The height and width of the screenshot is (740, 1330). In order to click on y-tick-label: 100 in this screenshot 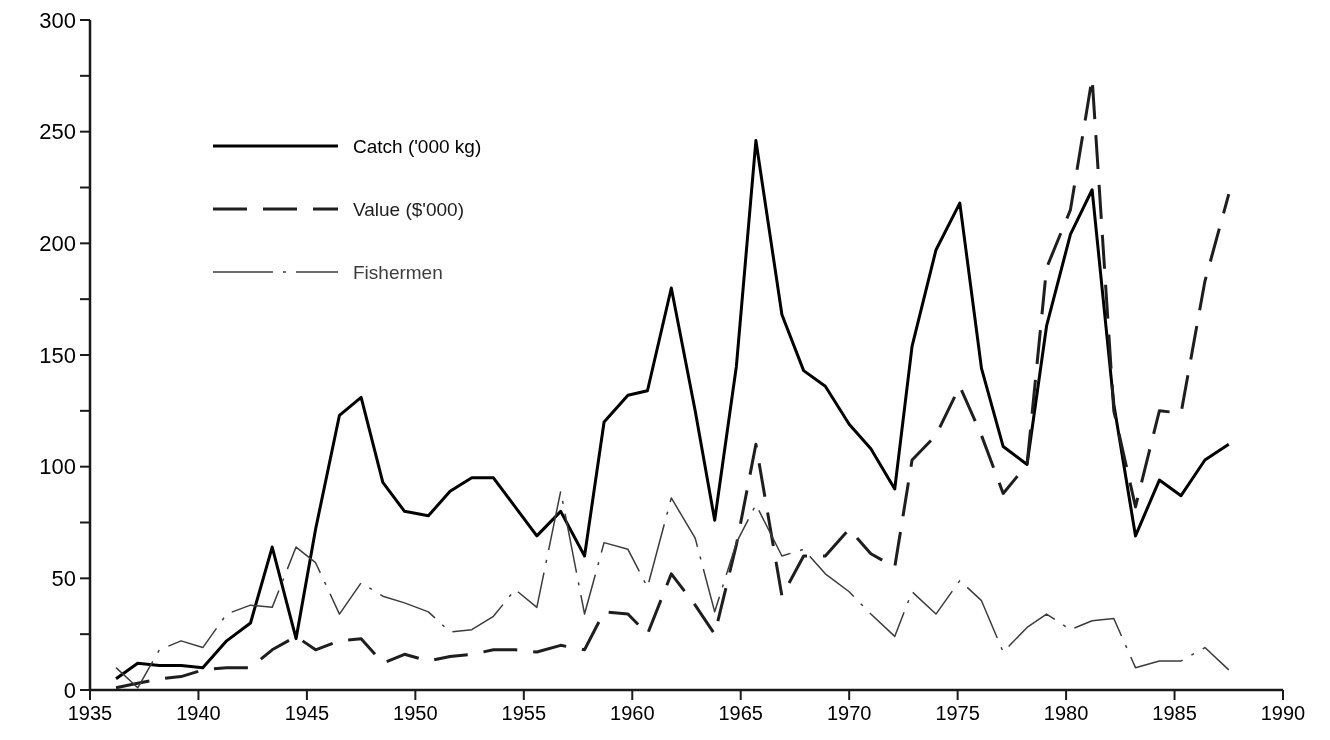, I will do `click(57, 467)`.